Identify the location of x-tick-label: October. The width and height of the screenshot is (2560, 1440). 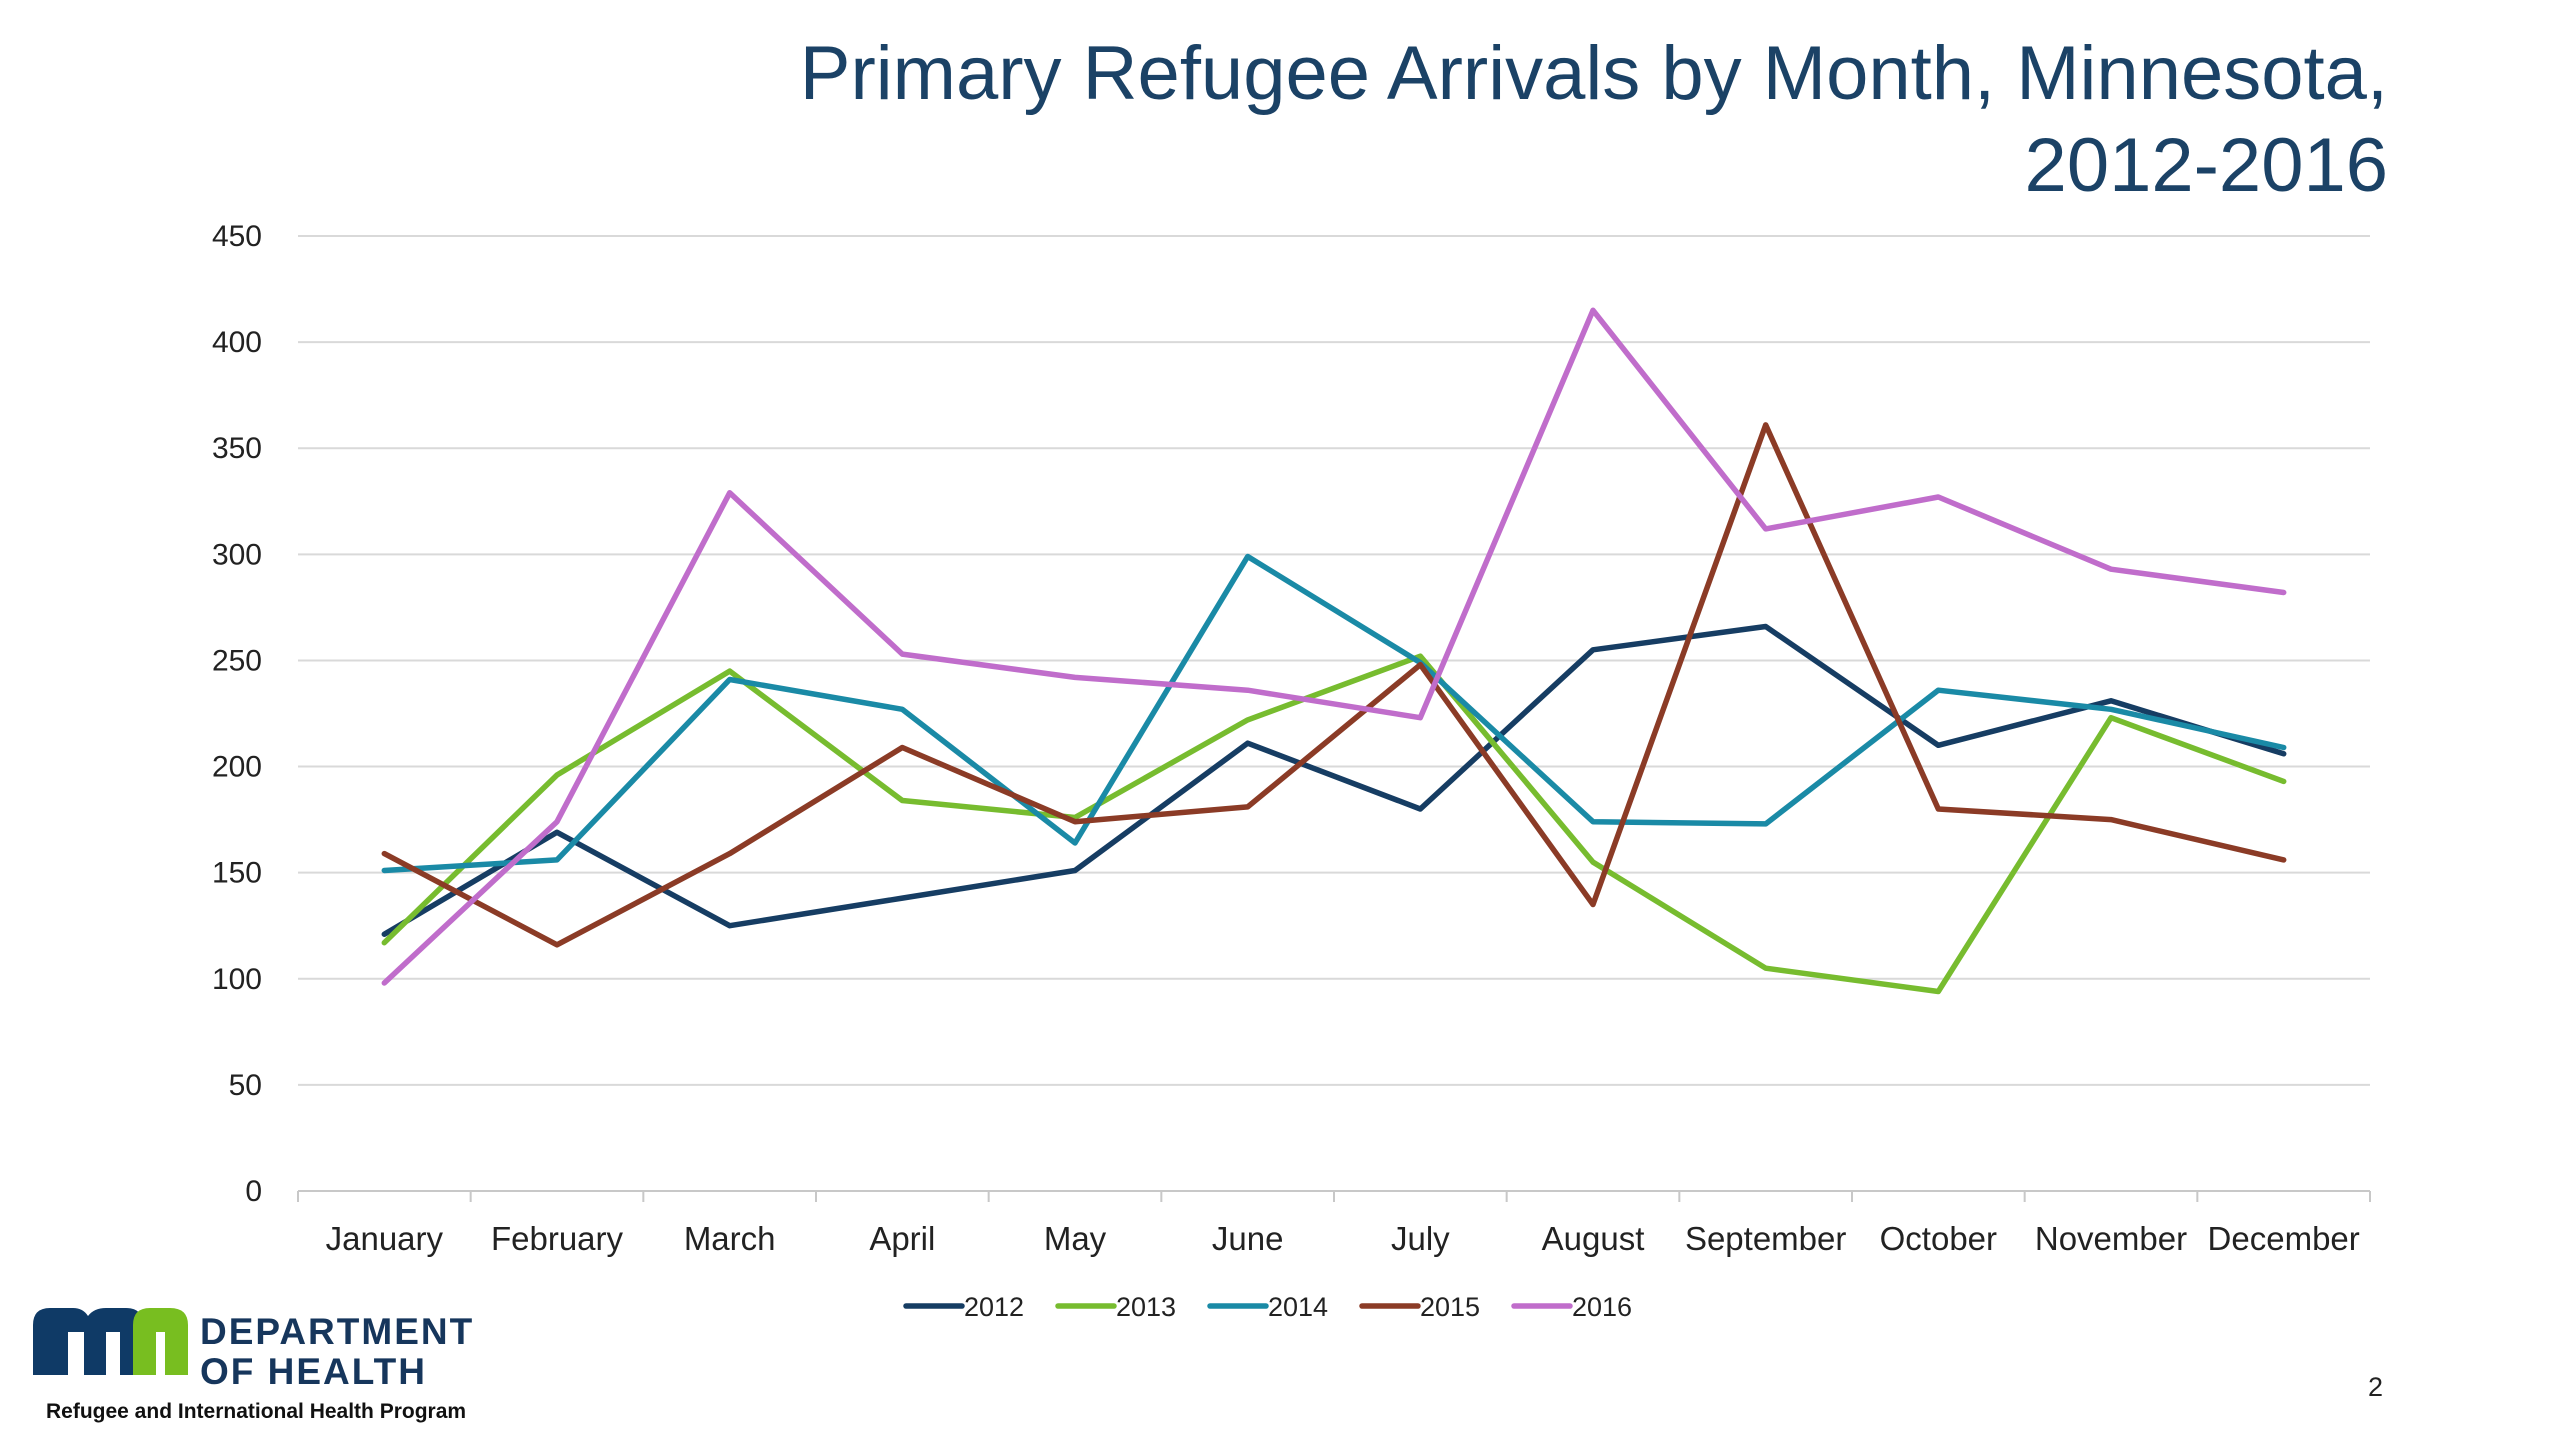
(1938, 1238).